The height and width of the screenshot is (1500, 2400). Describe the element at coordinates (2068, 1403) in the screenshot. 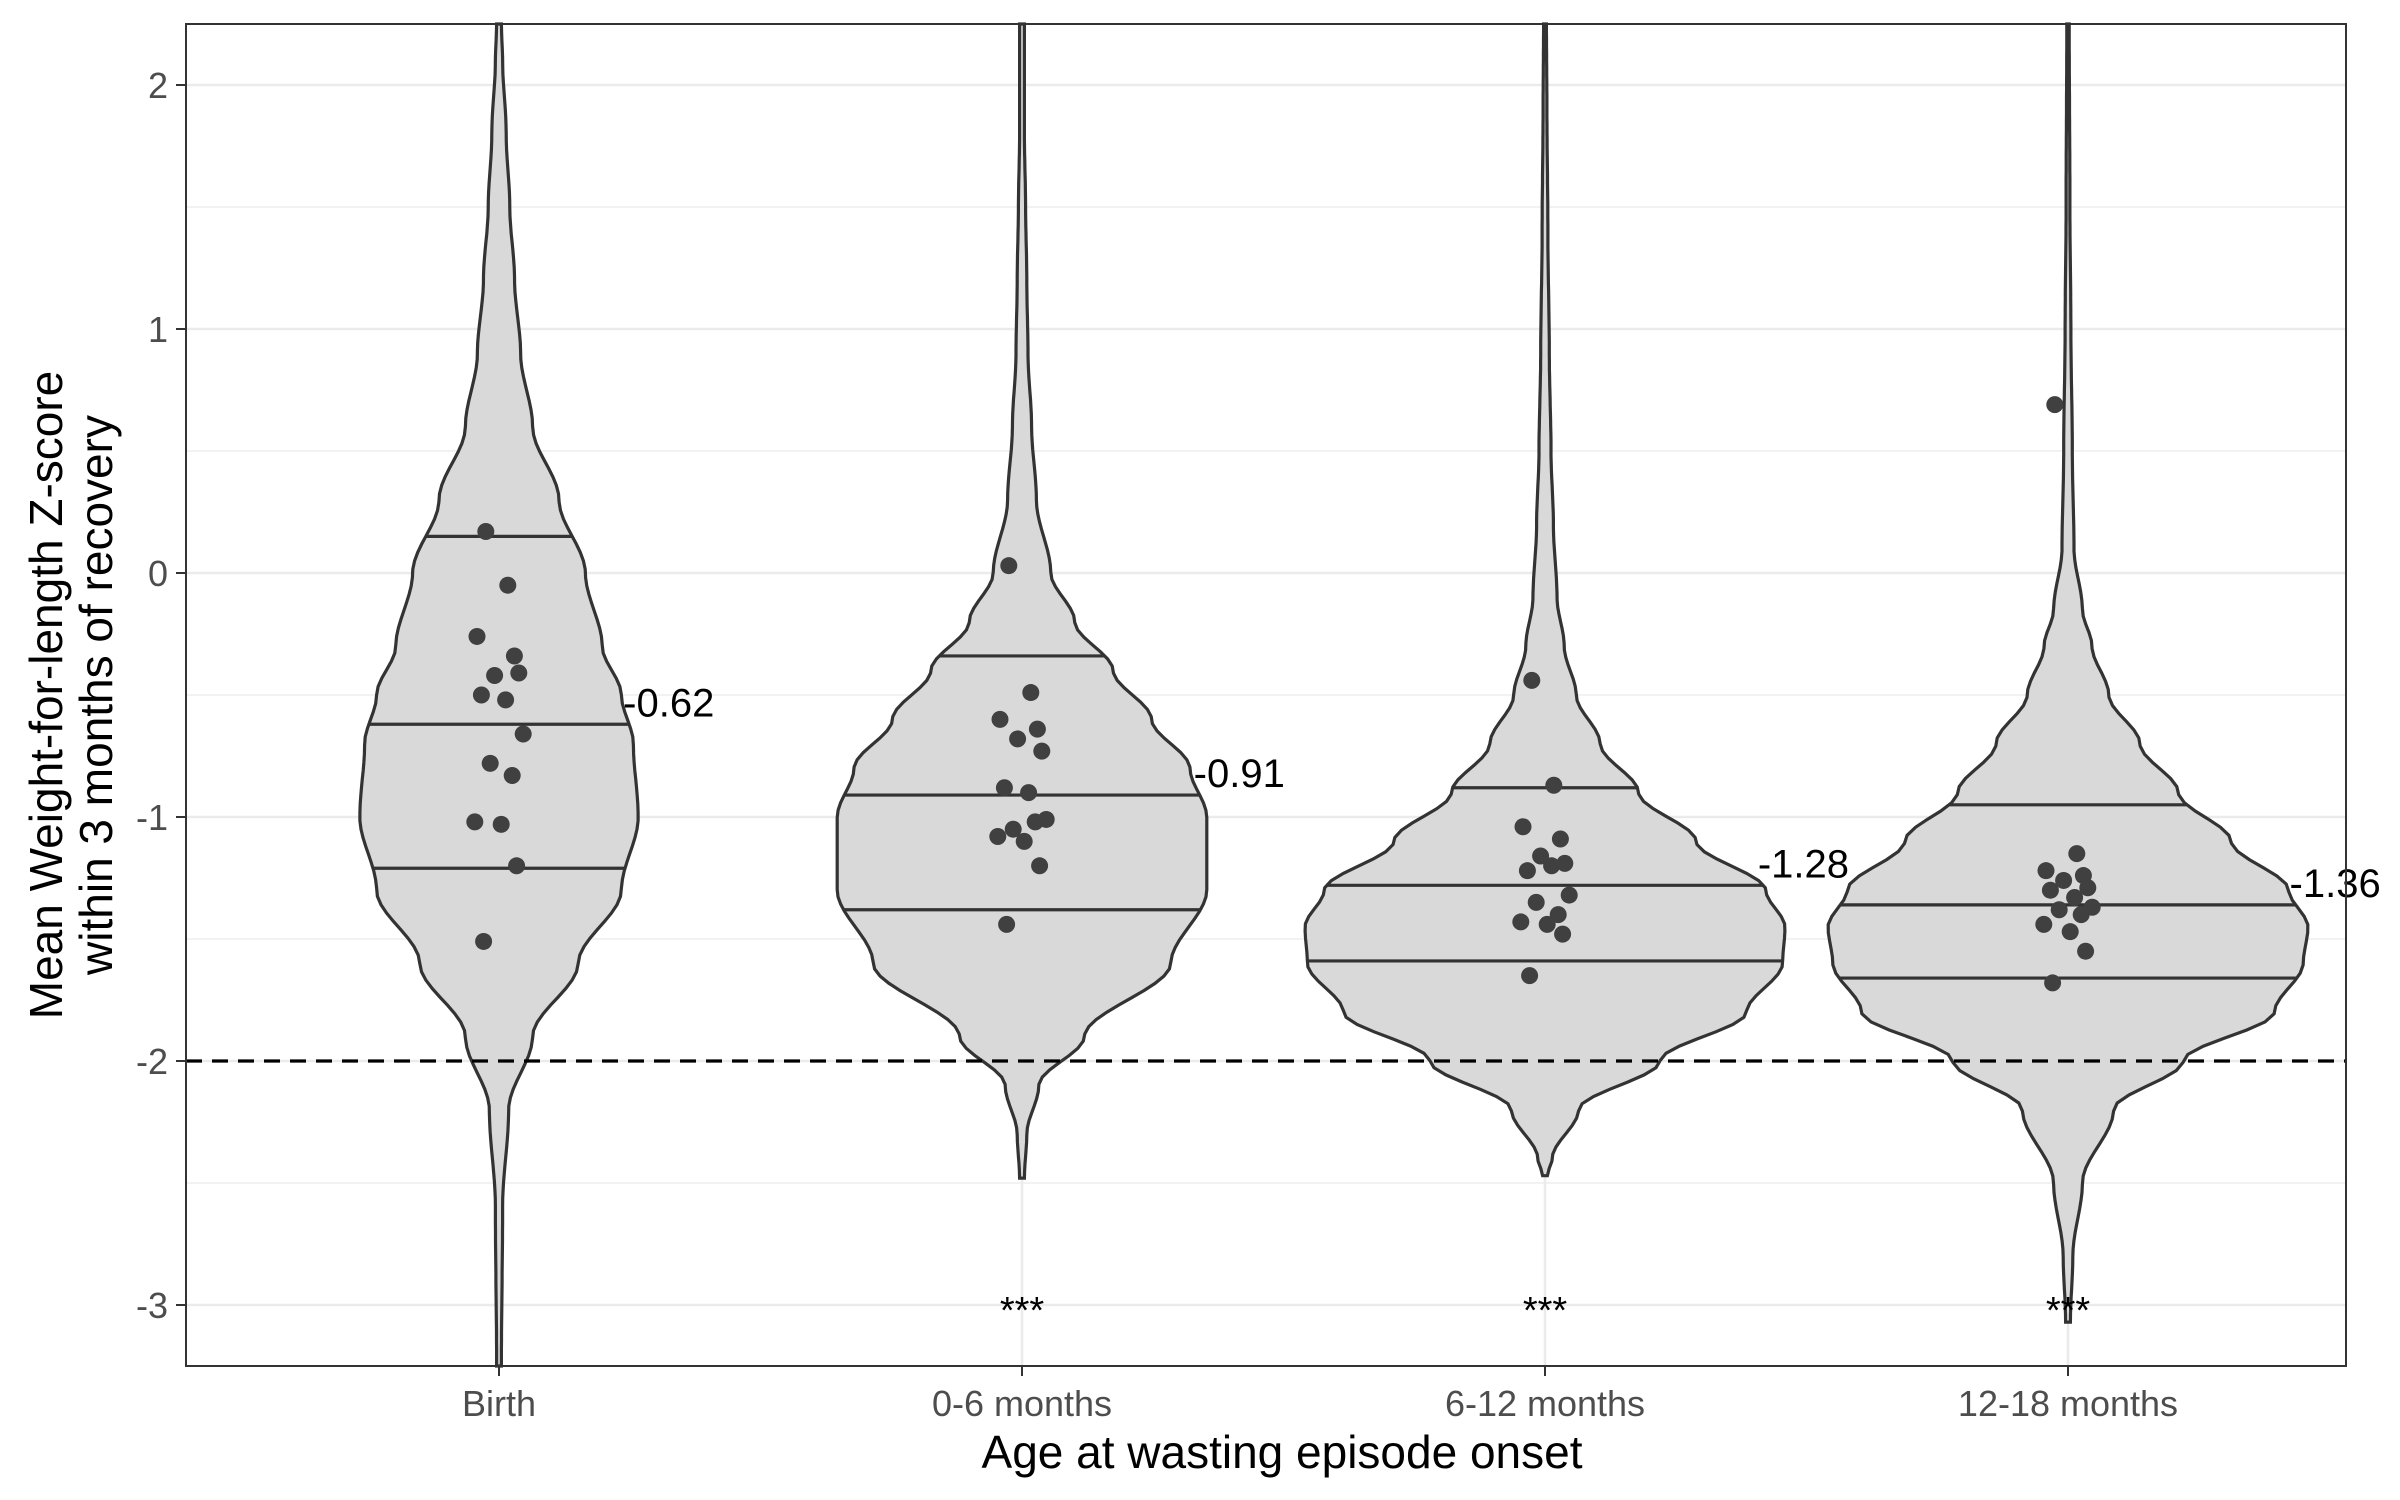

I see `x-tick-label: 12-18 months` at that location.